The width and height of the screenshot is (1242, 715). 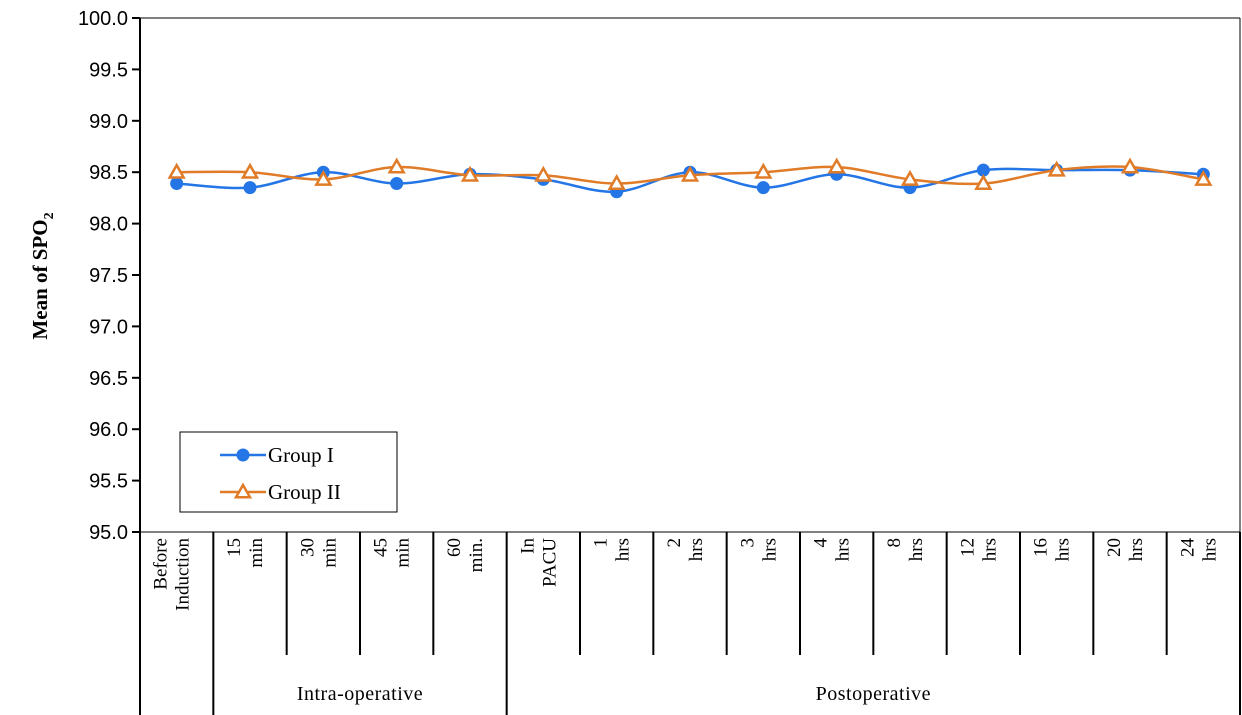 I want to click on category-label-line: In, so click(x=527, y=546).